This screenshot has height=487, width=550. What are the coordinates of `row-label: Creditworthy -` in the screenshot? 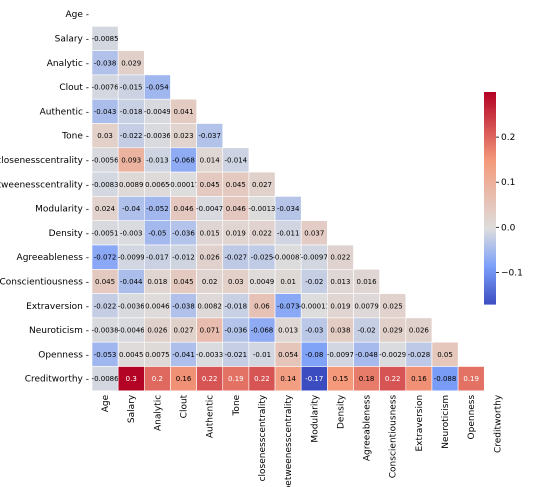 It's located at (57, 380).